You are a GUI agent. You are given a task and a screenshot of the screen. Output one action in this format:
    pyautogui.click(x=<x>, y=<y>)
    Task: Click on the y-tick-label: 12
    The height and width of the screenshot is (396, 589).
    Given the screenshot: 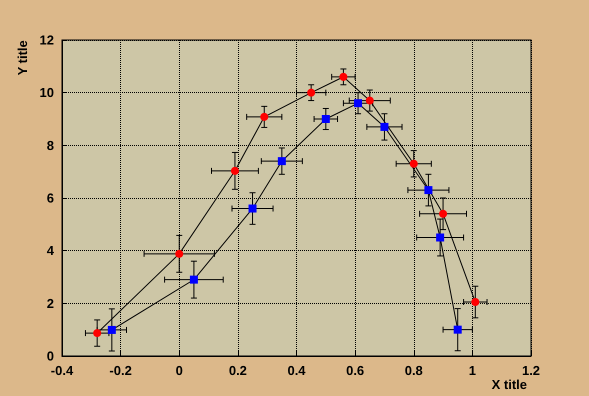 What is the action you would take?
    pyautogui.click(x=47, y=40)
    